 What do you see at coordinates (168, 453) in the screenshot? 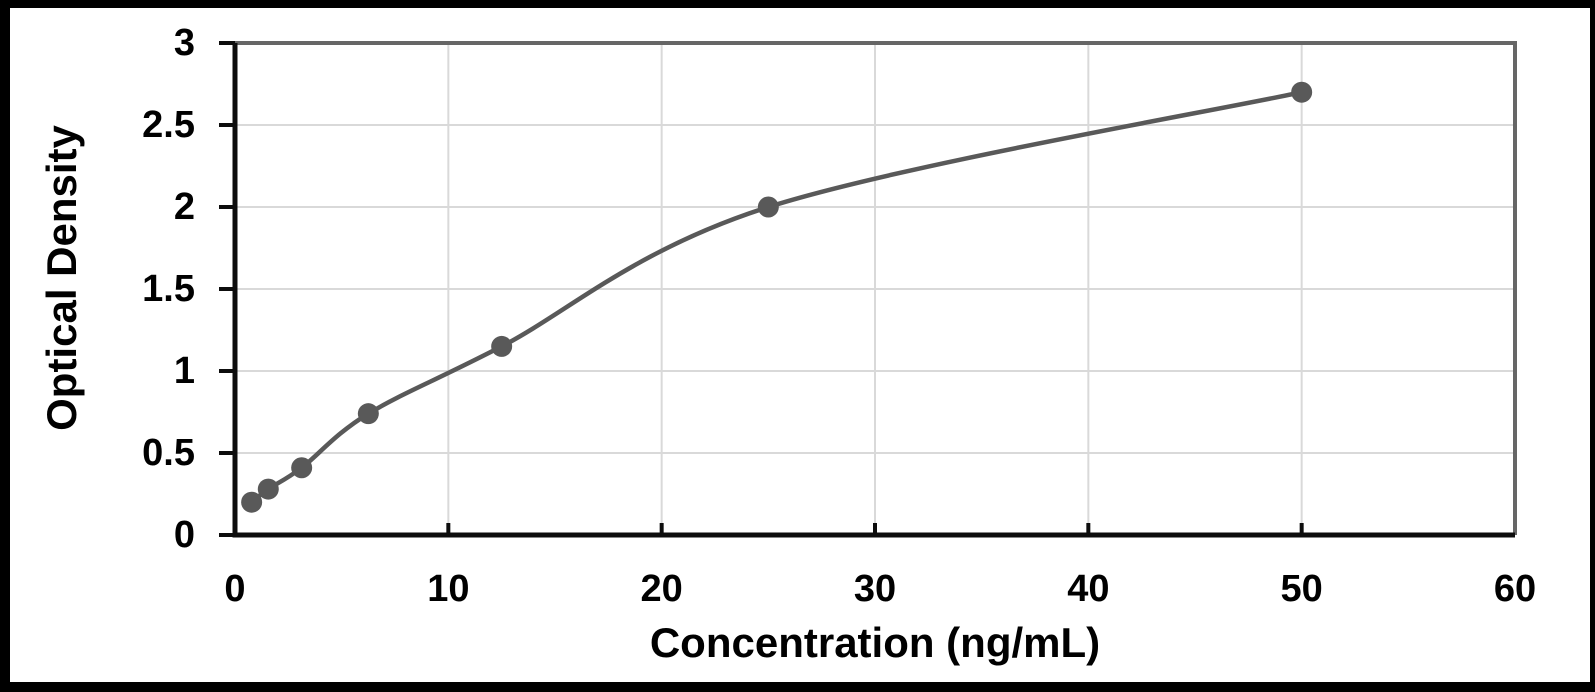
I see `y-tick-label: 0.5` at bounding box center [168, 453].